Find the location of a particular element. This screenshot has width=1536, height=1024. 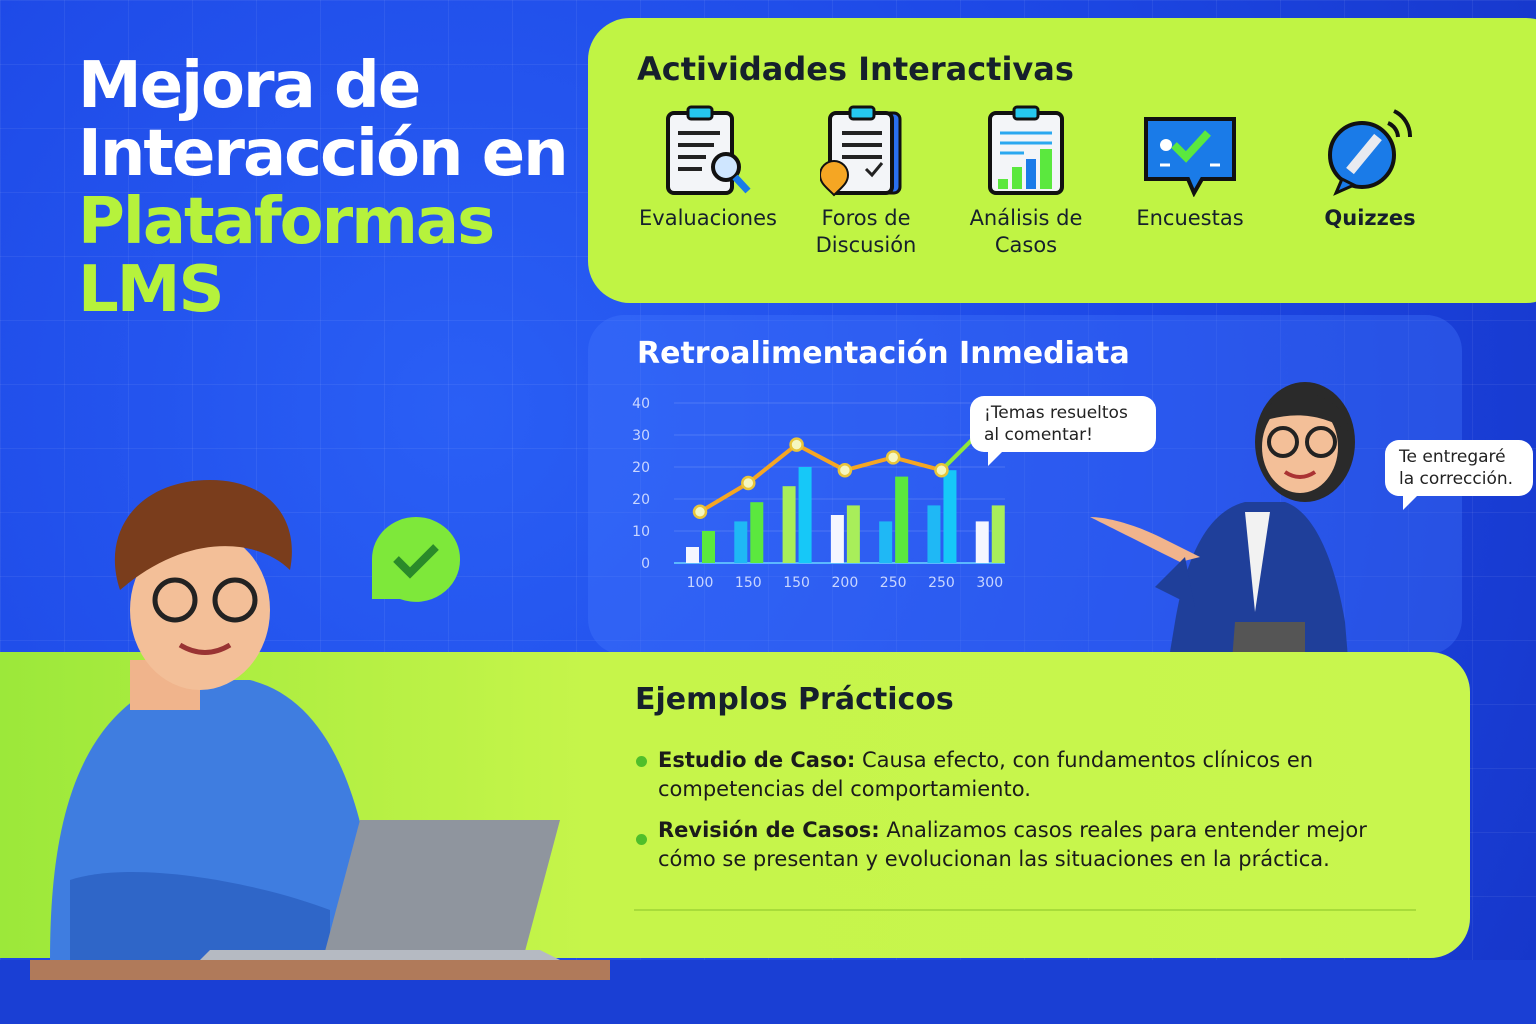

activity-evaluaciones: Evaluaciones is located at coordinates (708, 168).